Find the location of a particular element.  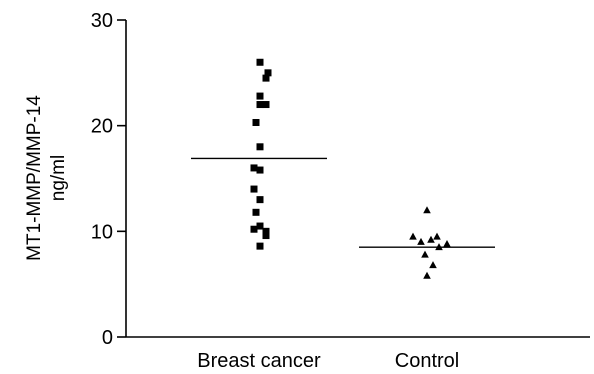

x-category-label: Control is located at coordinates (427, 361).